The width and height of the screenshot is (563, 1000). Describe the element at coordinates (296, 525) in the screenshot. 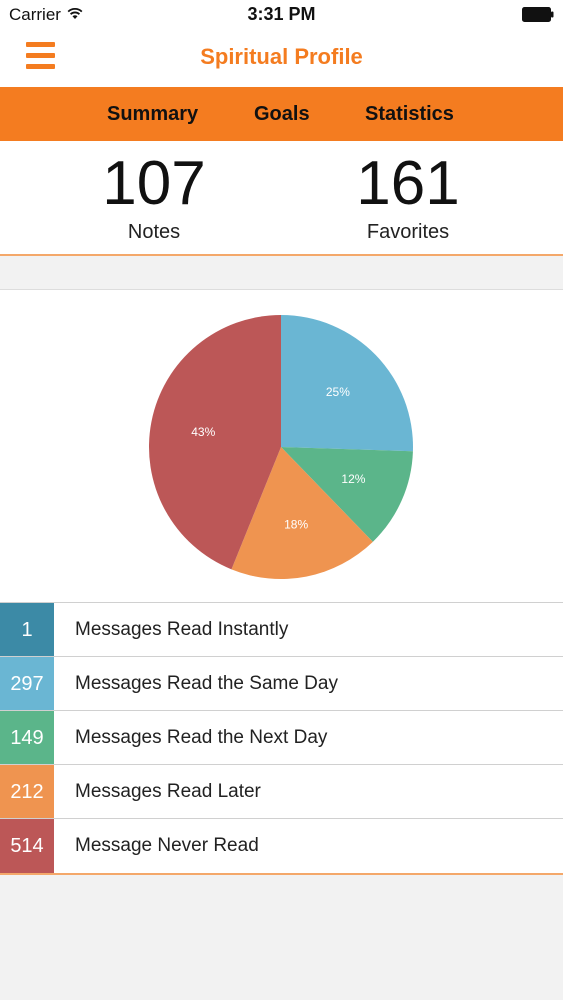

I see `pie-slice-label: 18%` at that location.